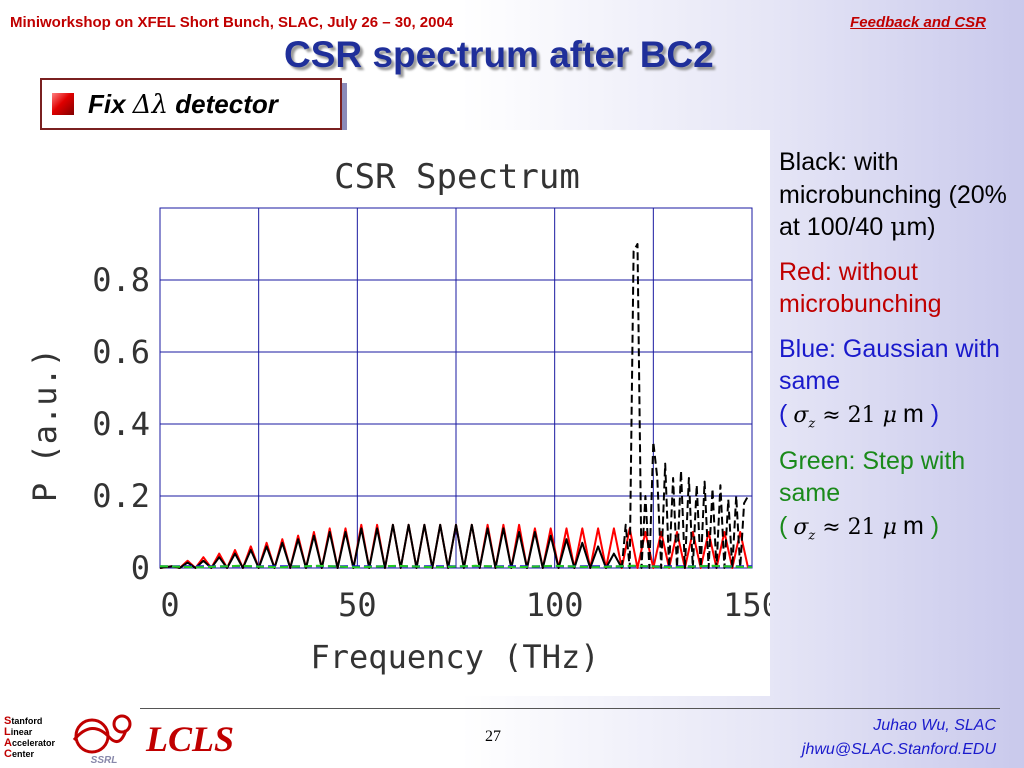 This screenshot has height=768, width=1024. I want to click on legend-green-close: ), so click(935, 525).